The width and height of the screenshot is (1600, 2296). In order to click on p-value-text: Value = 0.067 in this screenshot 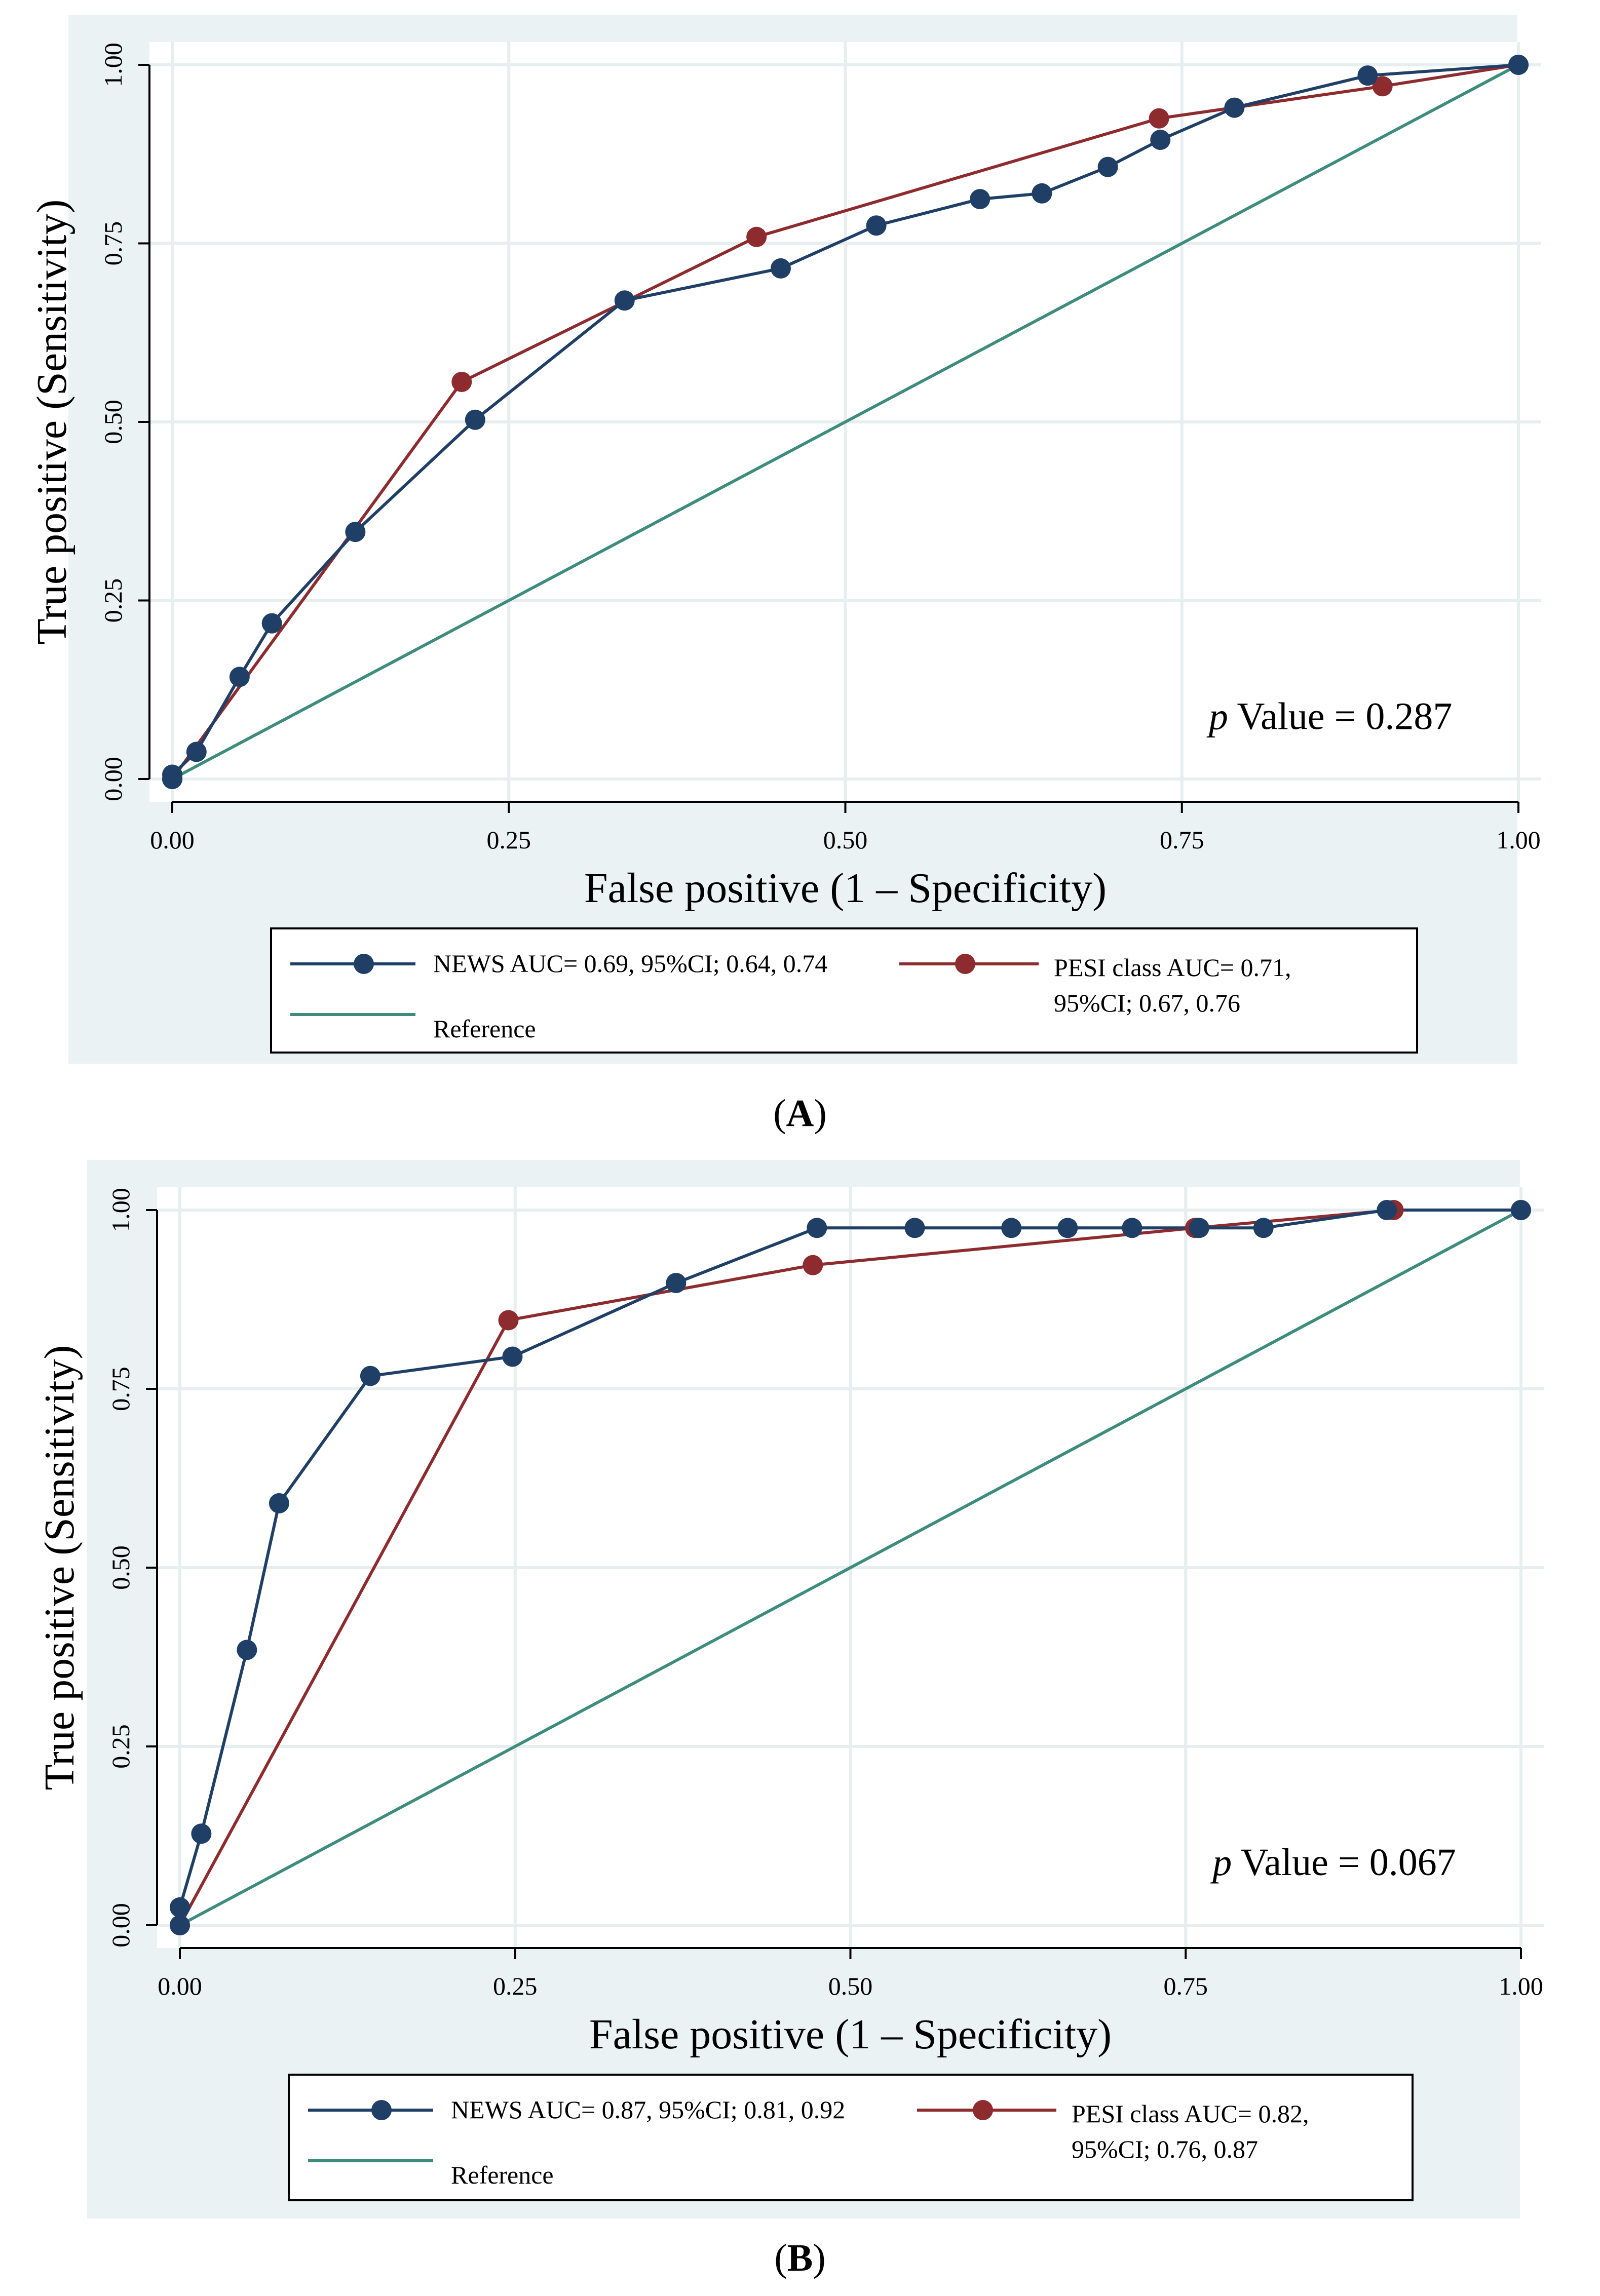, I will do `click(1344, 1862)`.